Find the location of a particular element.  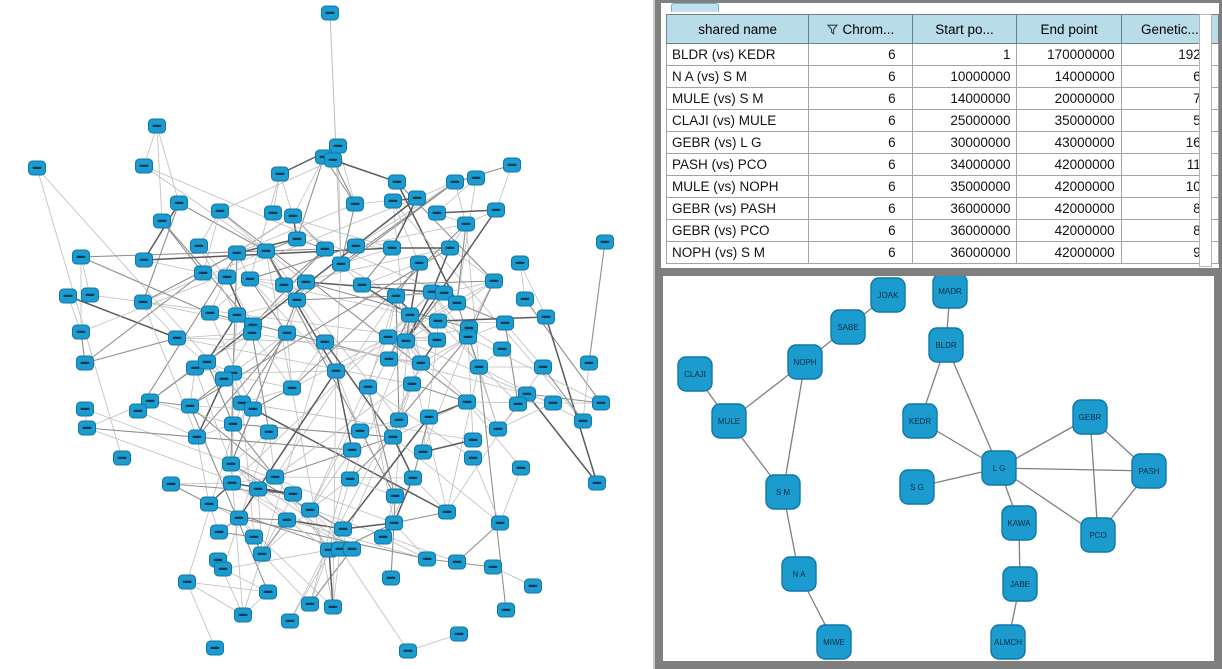

node-SG: S G is located at coordinates (917, 487).